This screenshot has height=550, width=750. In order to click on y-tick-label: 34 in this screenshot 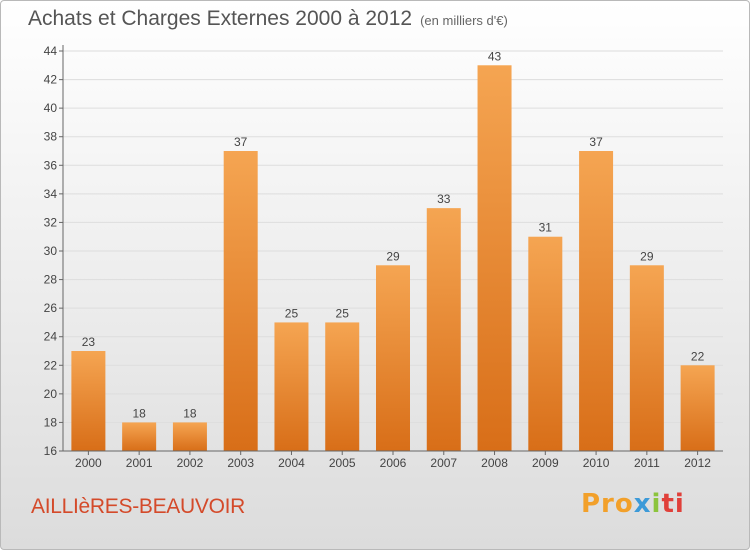, I will do `click(51, 194)`.